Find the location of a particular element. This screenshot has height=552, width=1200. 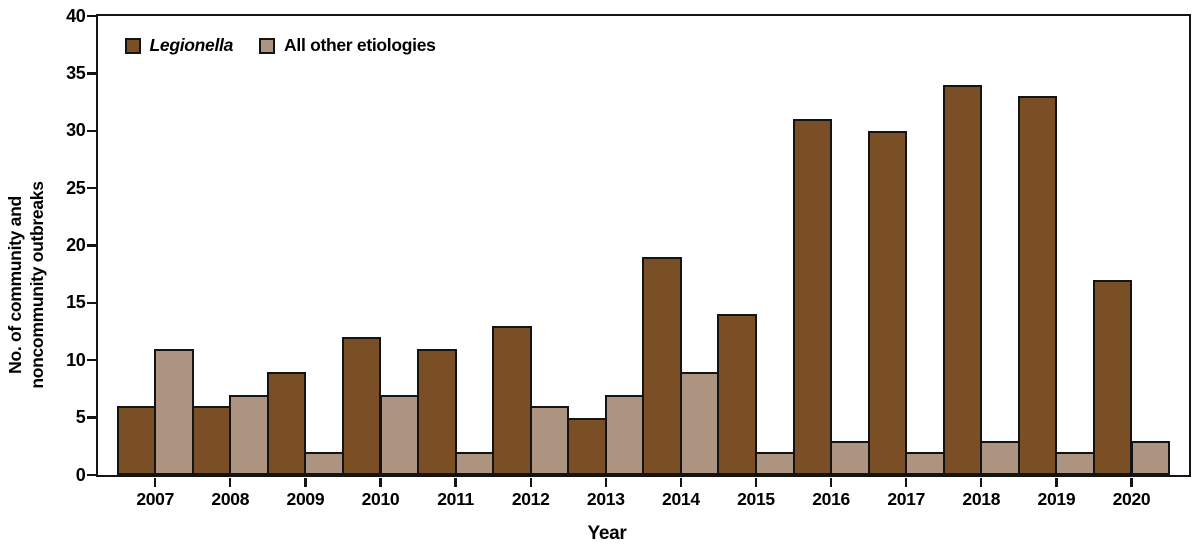

bar-2014-legionella is located at coordinates (662, 365).